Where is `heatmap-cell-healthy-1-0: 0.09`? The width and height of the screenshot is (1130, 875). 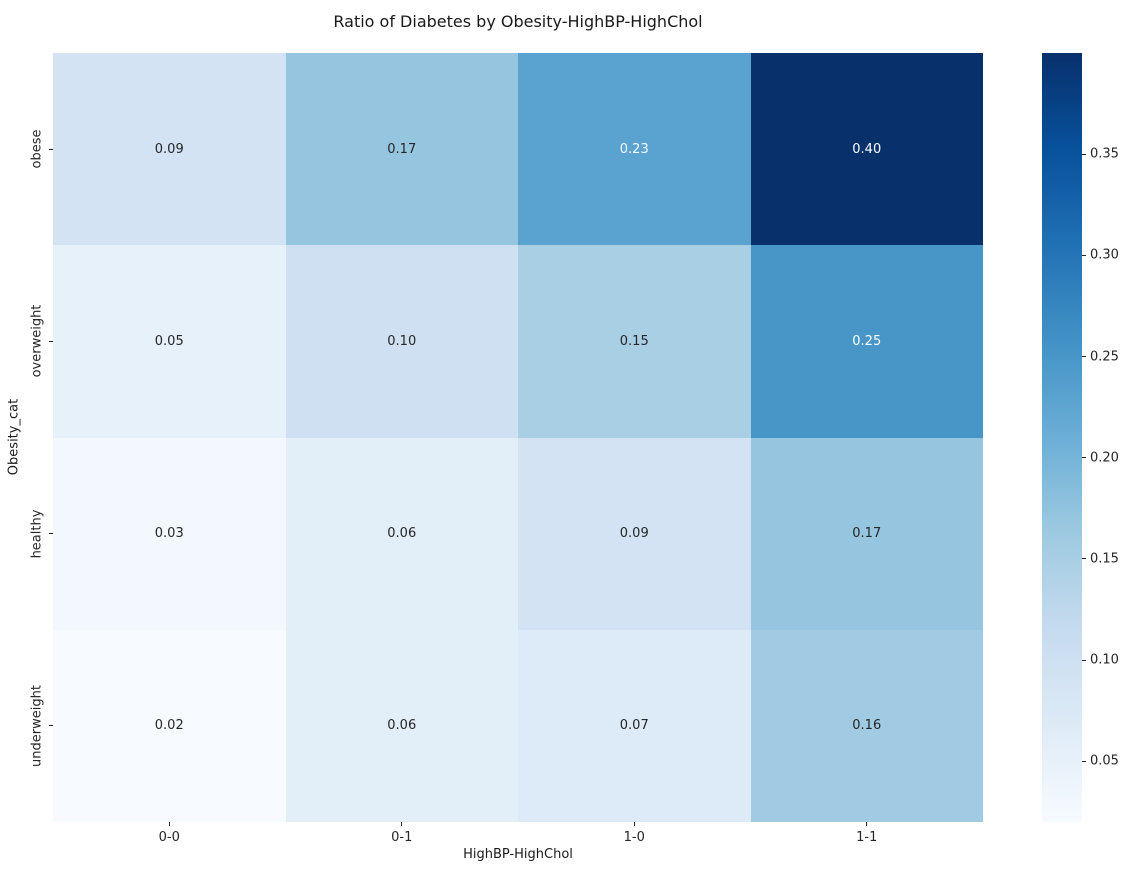
heatmap-cell-healthy-1-0: 0.09 is located at coordinates (634, 533).